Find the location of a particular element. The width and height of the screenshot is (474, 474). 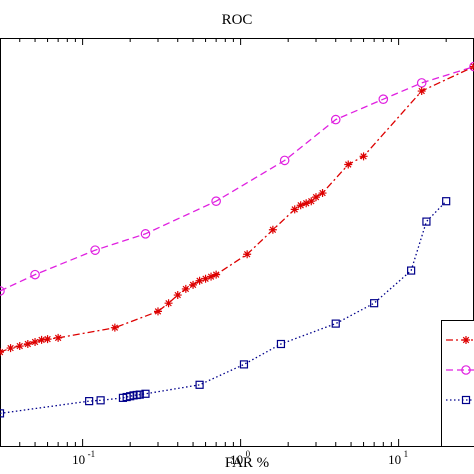

x-tick-exponent: -1 is located at coordinates (92, 454).